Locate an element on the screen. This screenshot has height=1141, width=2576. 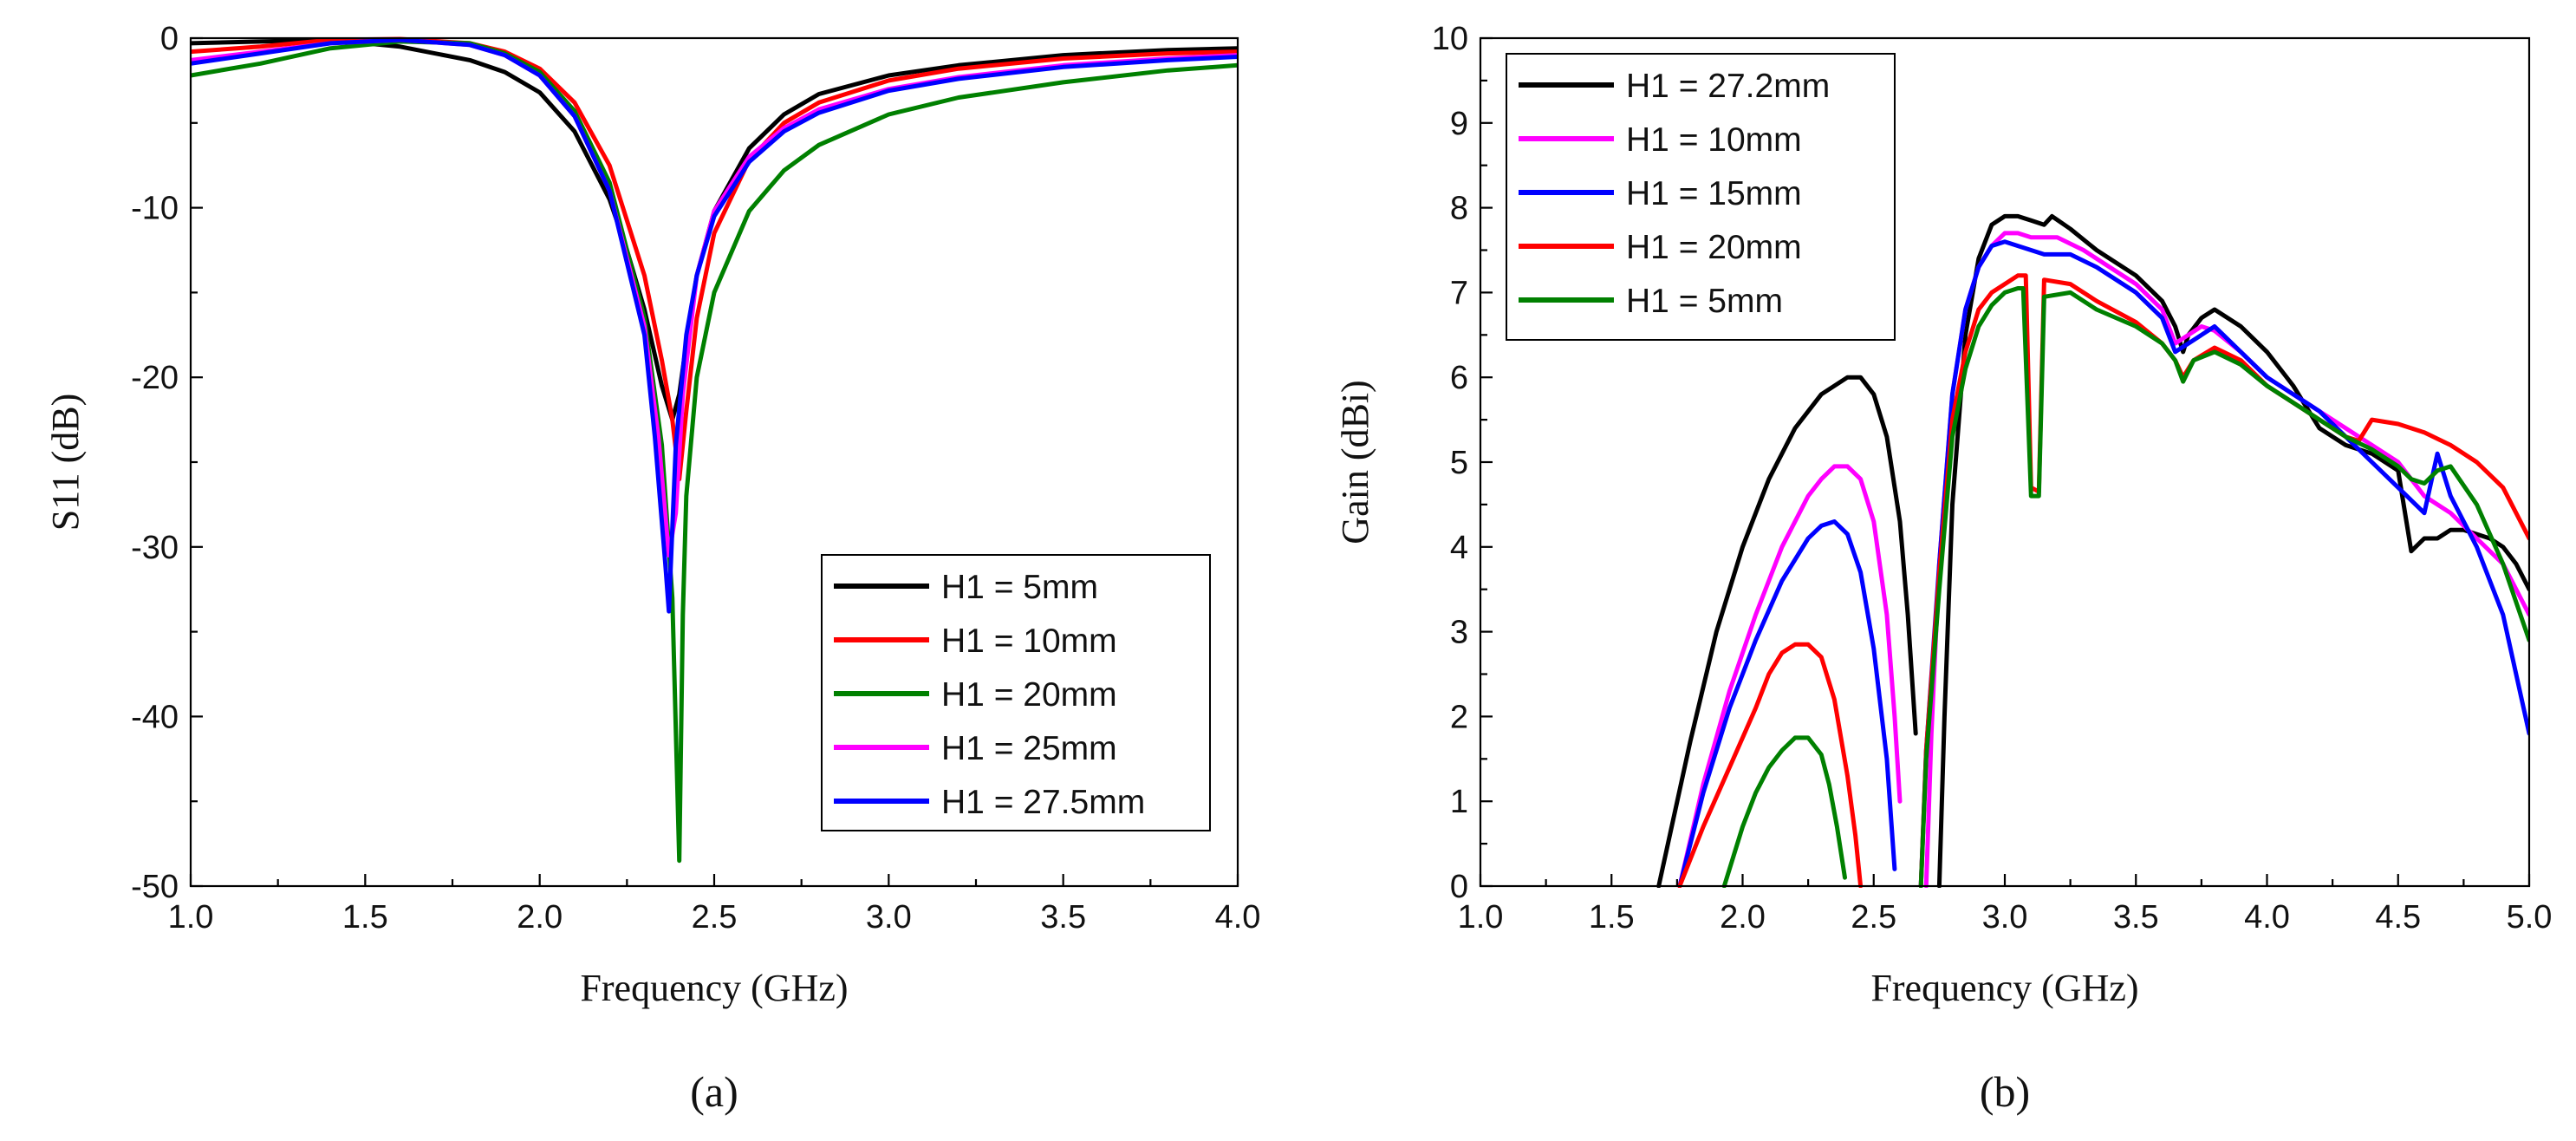
panel-a-x-tick-label: 2.5 is located at coordinates (715, 917).